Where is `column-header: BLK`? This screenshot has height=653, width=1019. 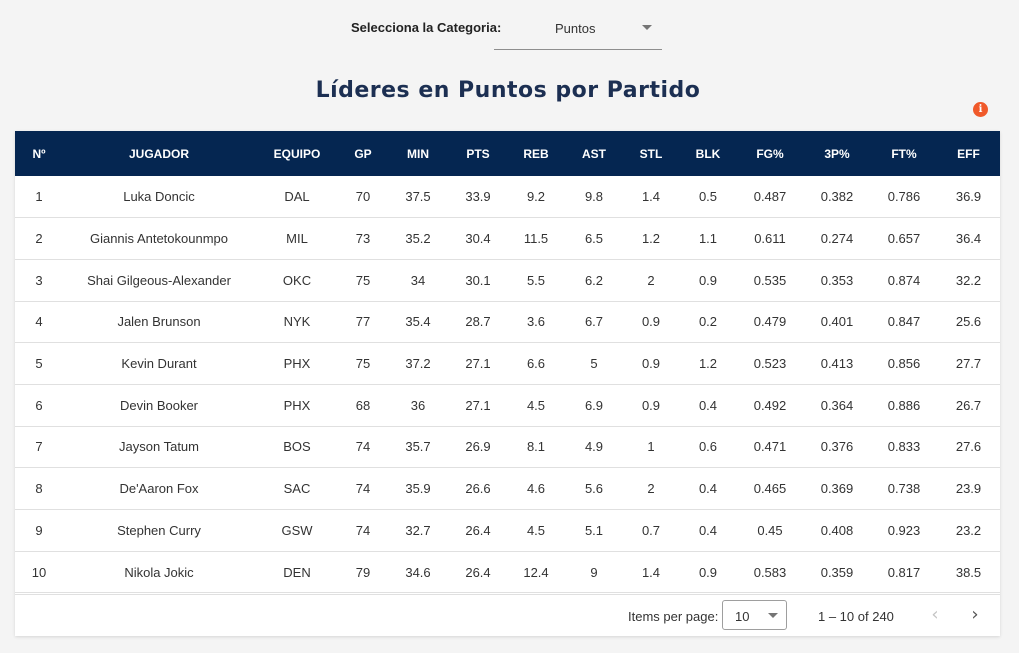
column-header: BLK is located at coordinates (708, 153).